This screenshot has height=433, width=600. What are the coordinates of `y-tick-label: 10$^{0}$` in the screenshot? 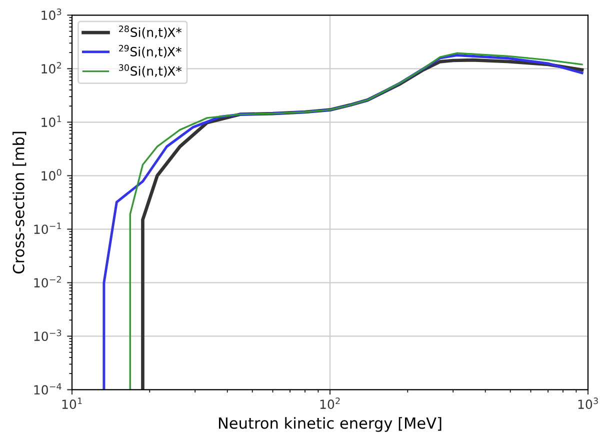 It's located at (52, 175).